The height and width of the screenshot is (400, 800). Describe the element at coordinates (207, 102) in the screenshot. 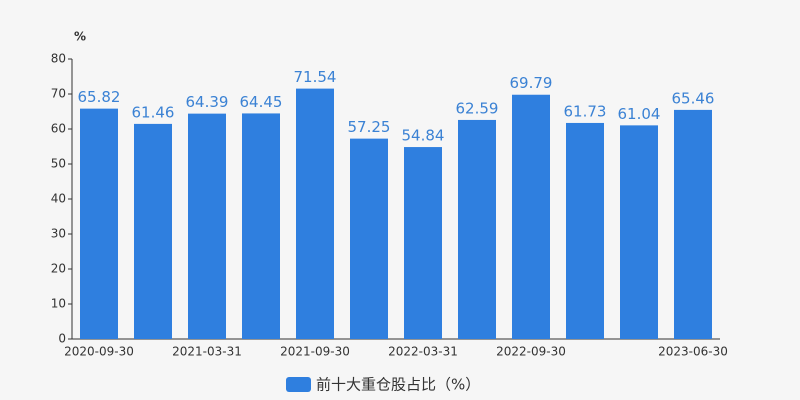

I see `value-label: 64.39` at that location.